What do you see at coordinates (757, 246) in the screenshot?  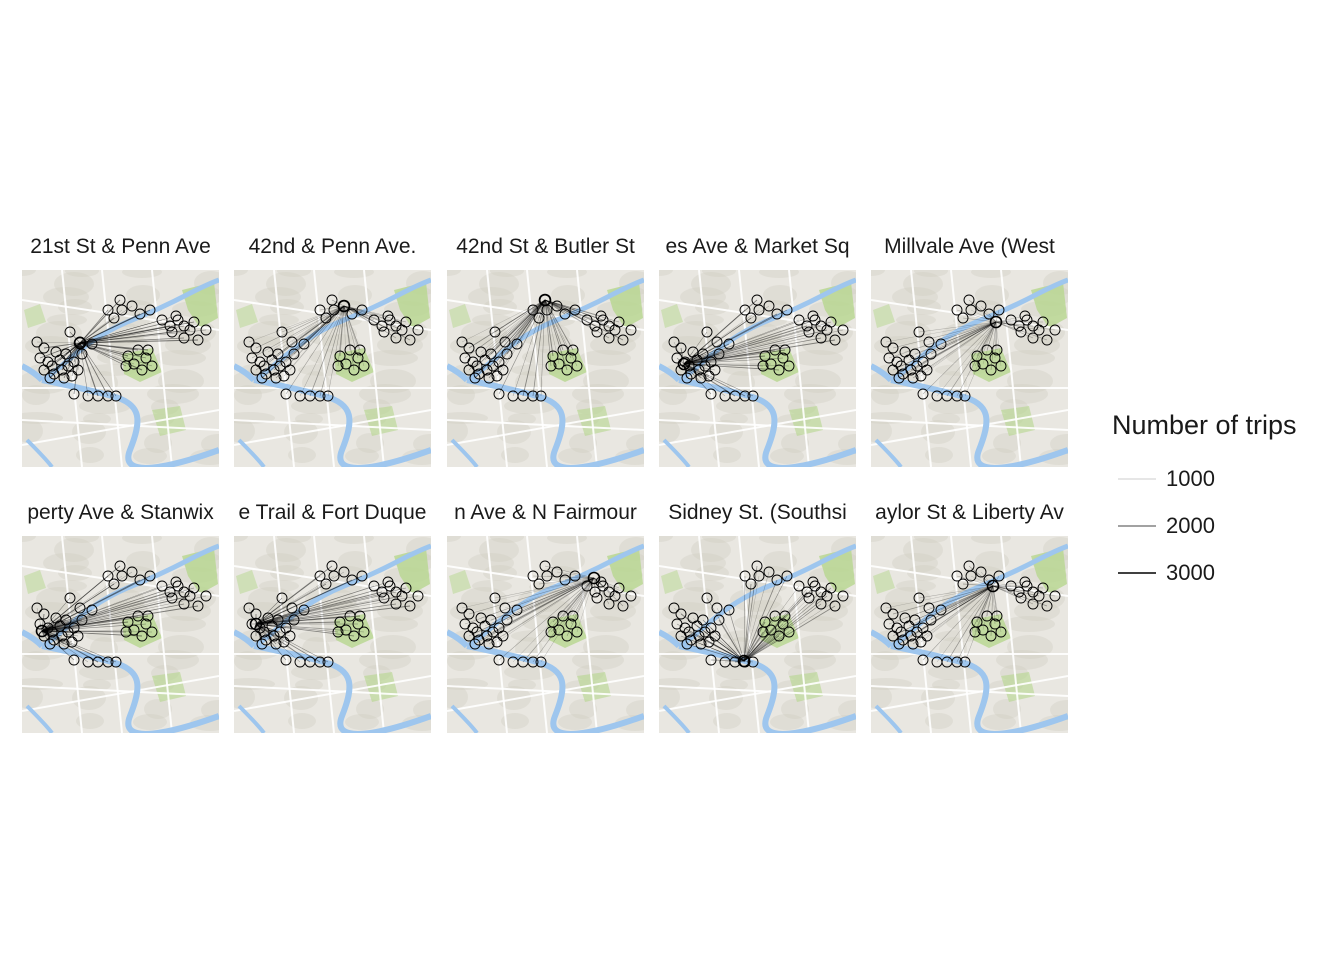 I see `panel-title-text: es Ave & Market Sq` at bounding box center [757, 246].